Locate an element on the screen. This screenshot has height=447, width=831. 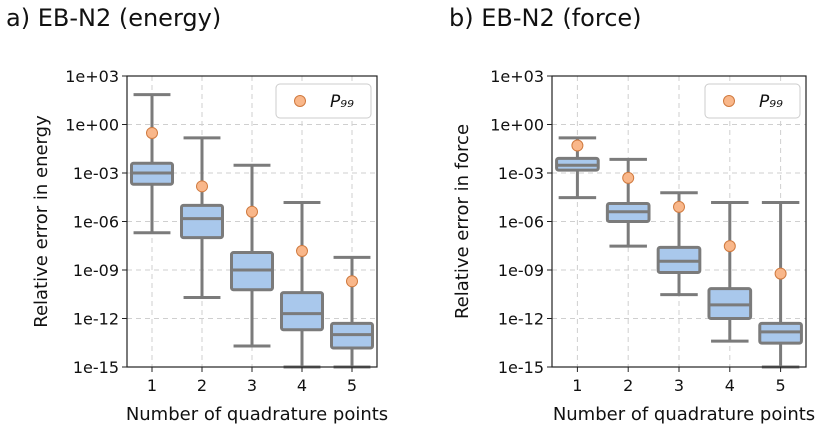
panel-b-title: b) EB-N2 (force) is located at coordinates (545, 18).